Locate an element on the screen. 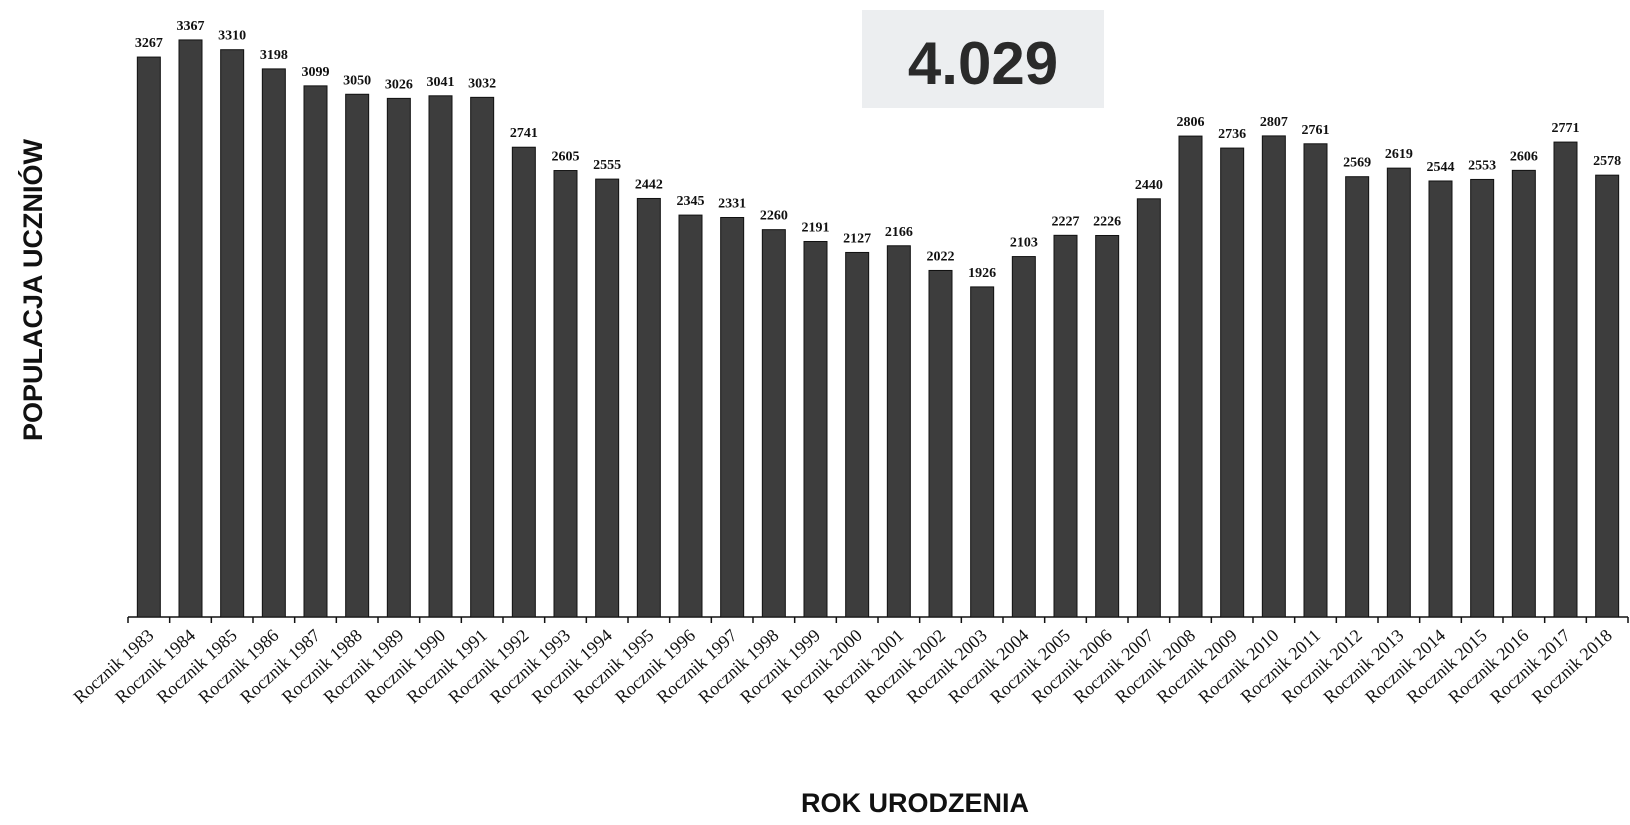 The image size is (1630, 825). total-badge: 4.029 is located at coordinates (983, 59).